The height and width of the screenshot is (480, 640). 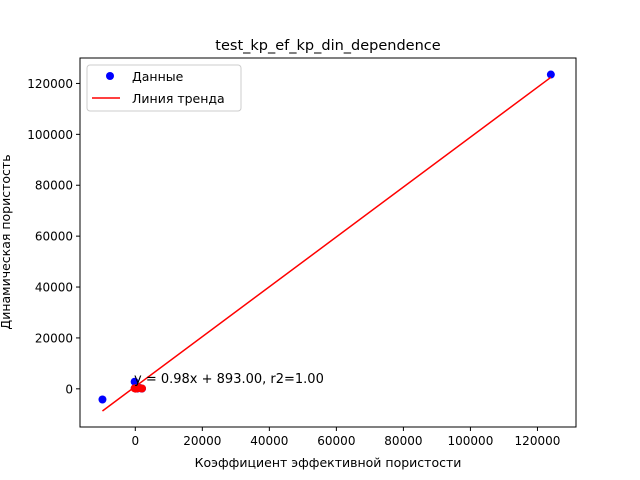 What do you see at coordinates (69, 389) in the screenshot?
I see `y-tick-label-0: 0` at bounding box center [69, 389].